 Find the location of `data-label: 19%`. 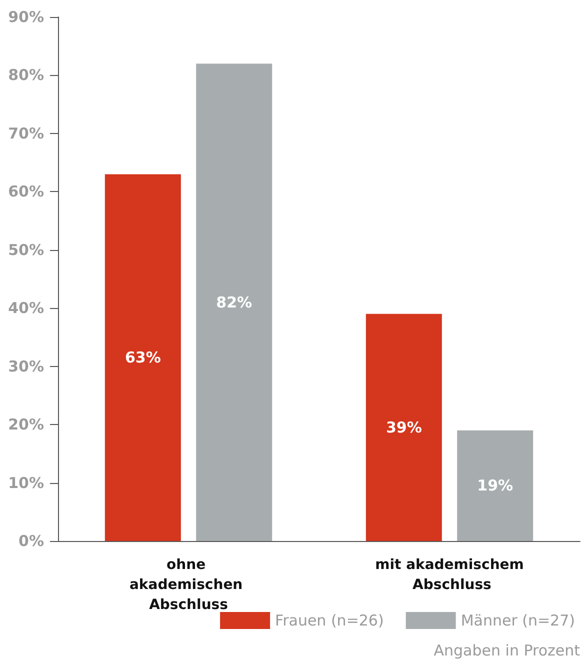

data-label: 19% is located at coordinates (495, 485).